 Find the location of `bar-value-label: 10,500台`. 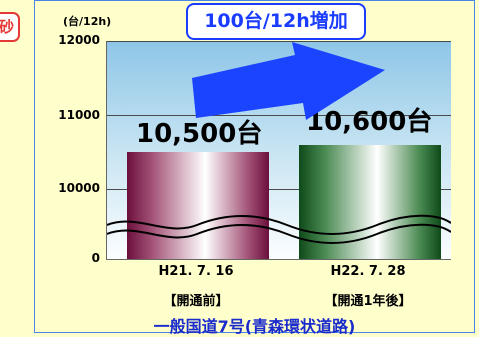

bar-value-label: 10,500台 is located at coordinates (199, 134).